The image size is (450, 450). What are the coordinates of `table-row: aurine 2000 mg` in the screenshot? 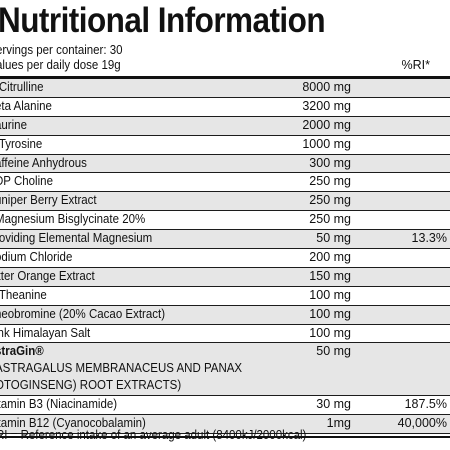 It's located at (225, 126).